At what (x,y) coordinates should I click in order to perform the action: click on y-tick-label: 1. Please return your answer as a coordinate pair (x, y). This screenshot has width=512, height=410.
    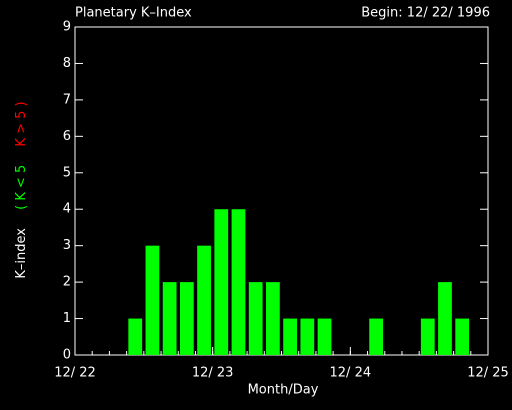
    Looking at the image, I should click on (67, 318).